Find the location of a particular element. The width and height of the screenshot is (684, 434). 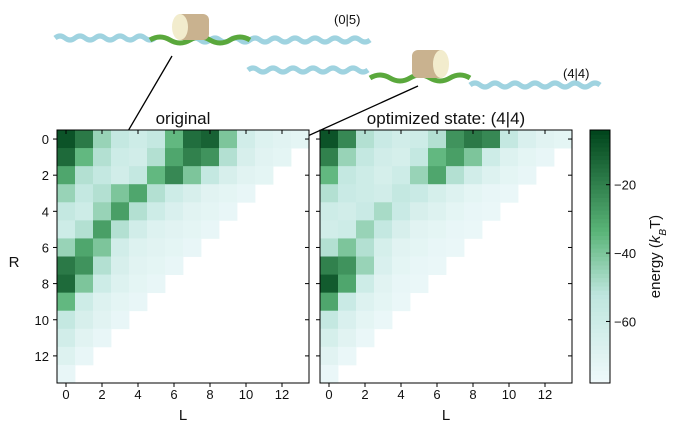

state-label: (0|5) is located at coordinates (347, 19).